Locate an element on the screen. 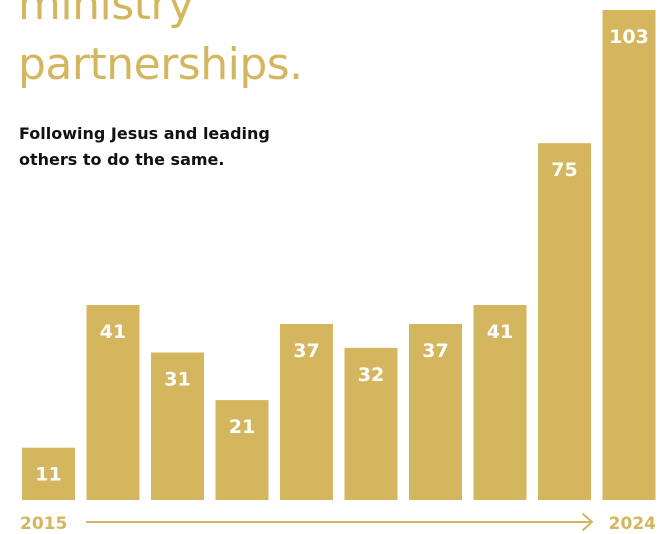  bar-2024 is located at coordinates (629, 255).